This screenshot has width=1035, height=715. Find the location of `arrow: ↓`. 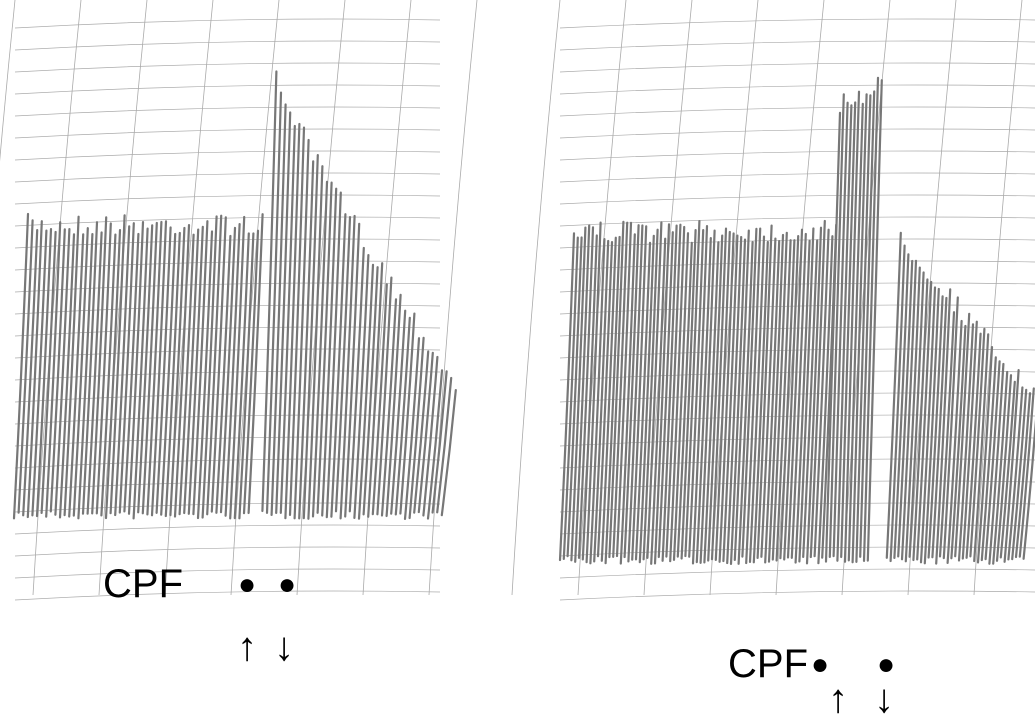

arrow: ↓ is located at coordinates (284, 647).